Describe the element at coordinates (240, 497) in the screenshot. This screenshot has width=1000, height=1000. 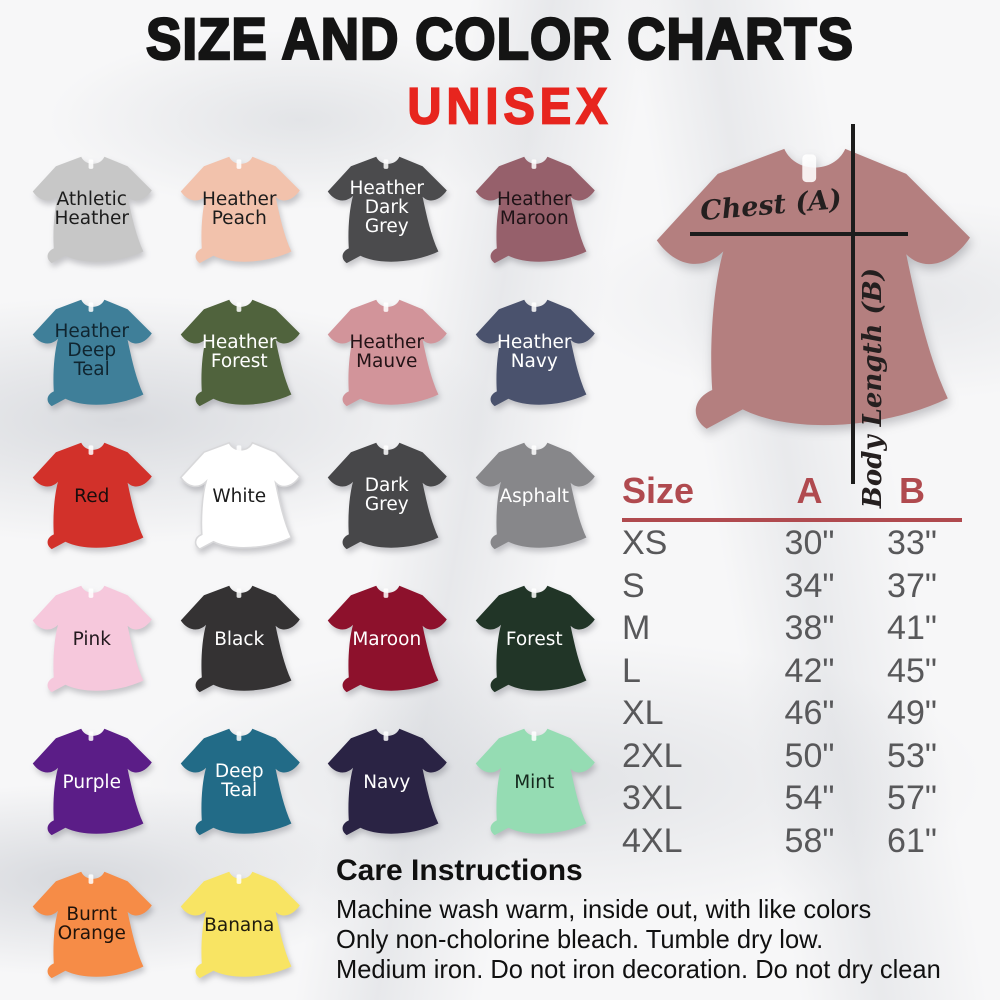
I see `color-swatch-white: White` at that location.